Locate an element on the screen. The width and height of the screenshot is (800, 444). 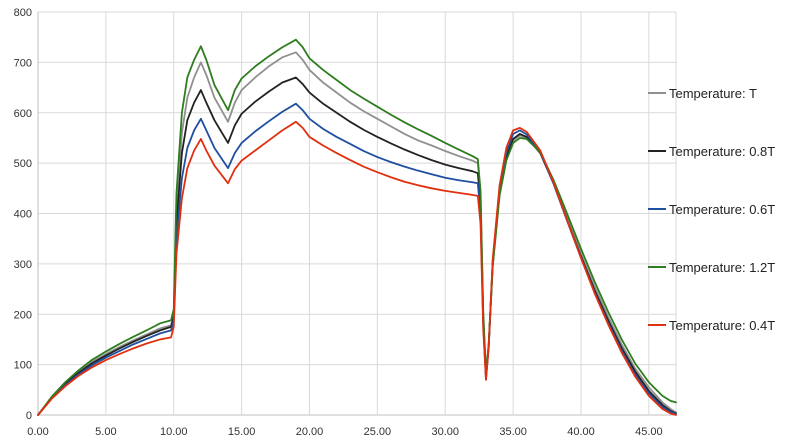
x-tick-label: 10.00 is located at coordinates (174, 432).